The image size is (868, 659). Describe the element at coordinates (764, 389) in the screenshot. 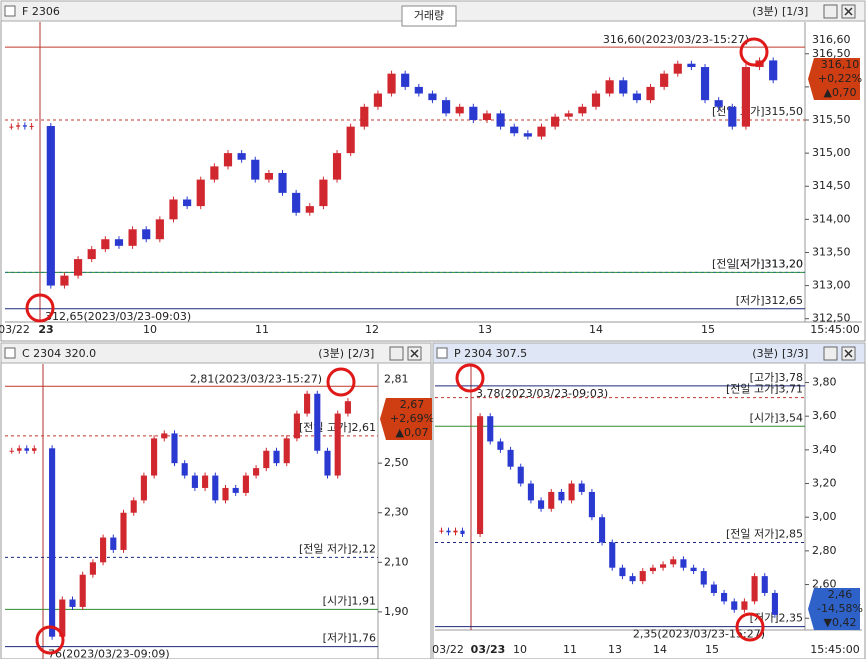

I see `level-label: [전일 고가]3,71` at that location.